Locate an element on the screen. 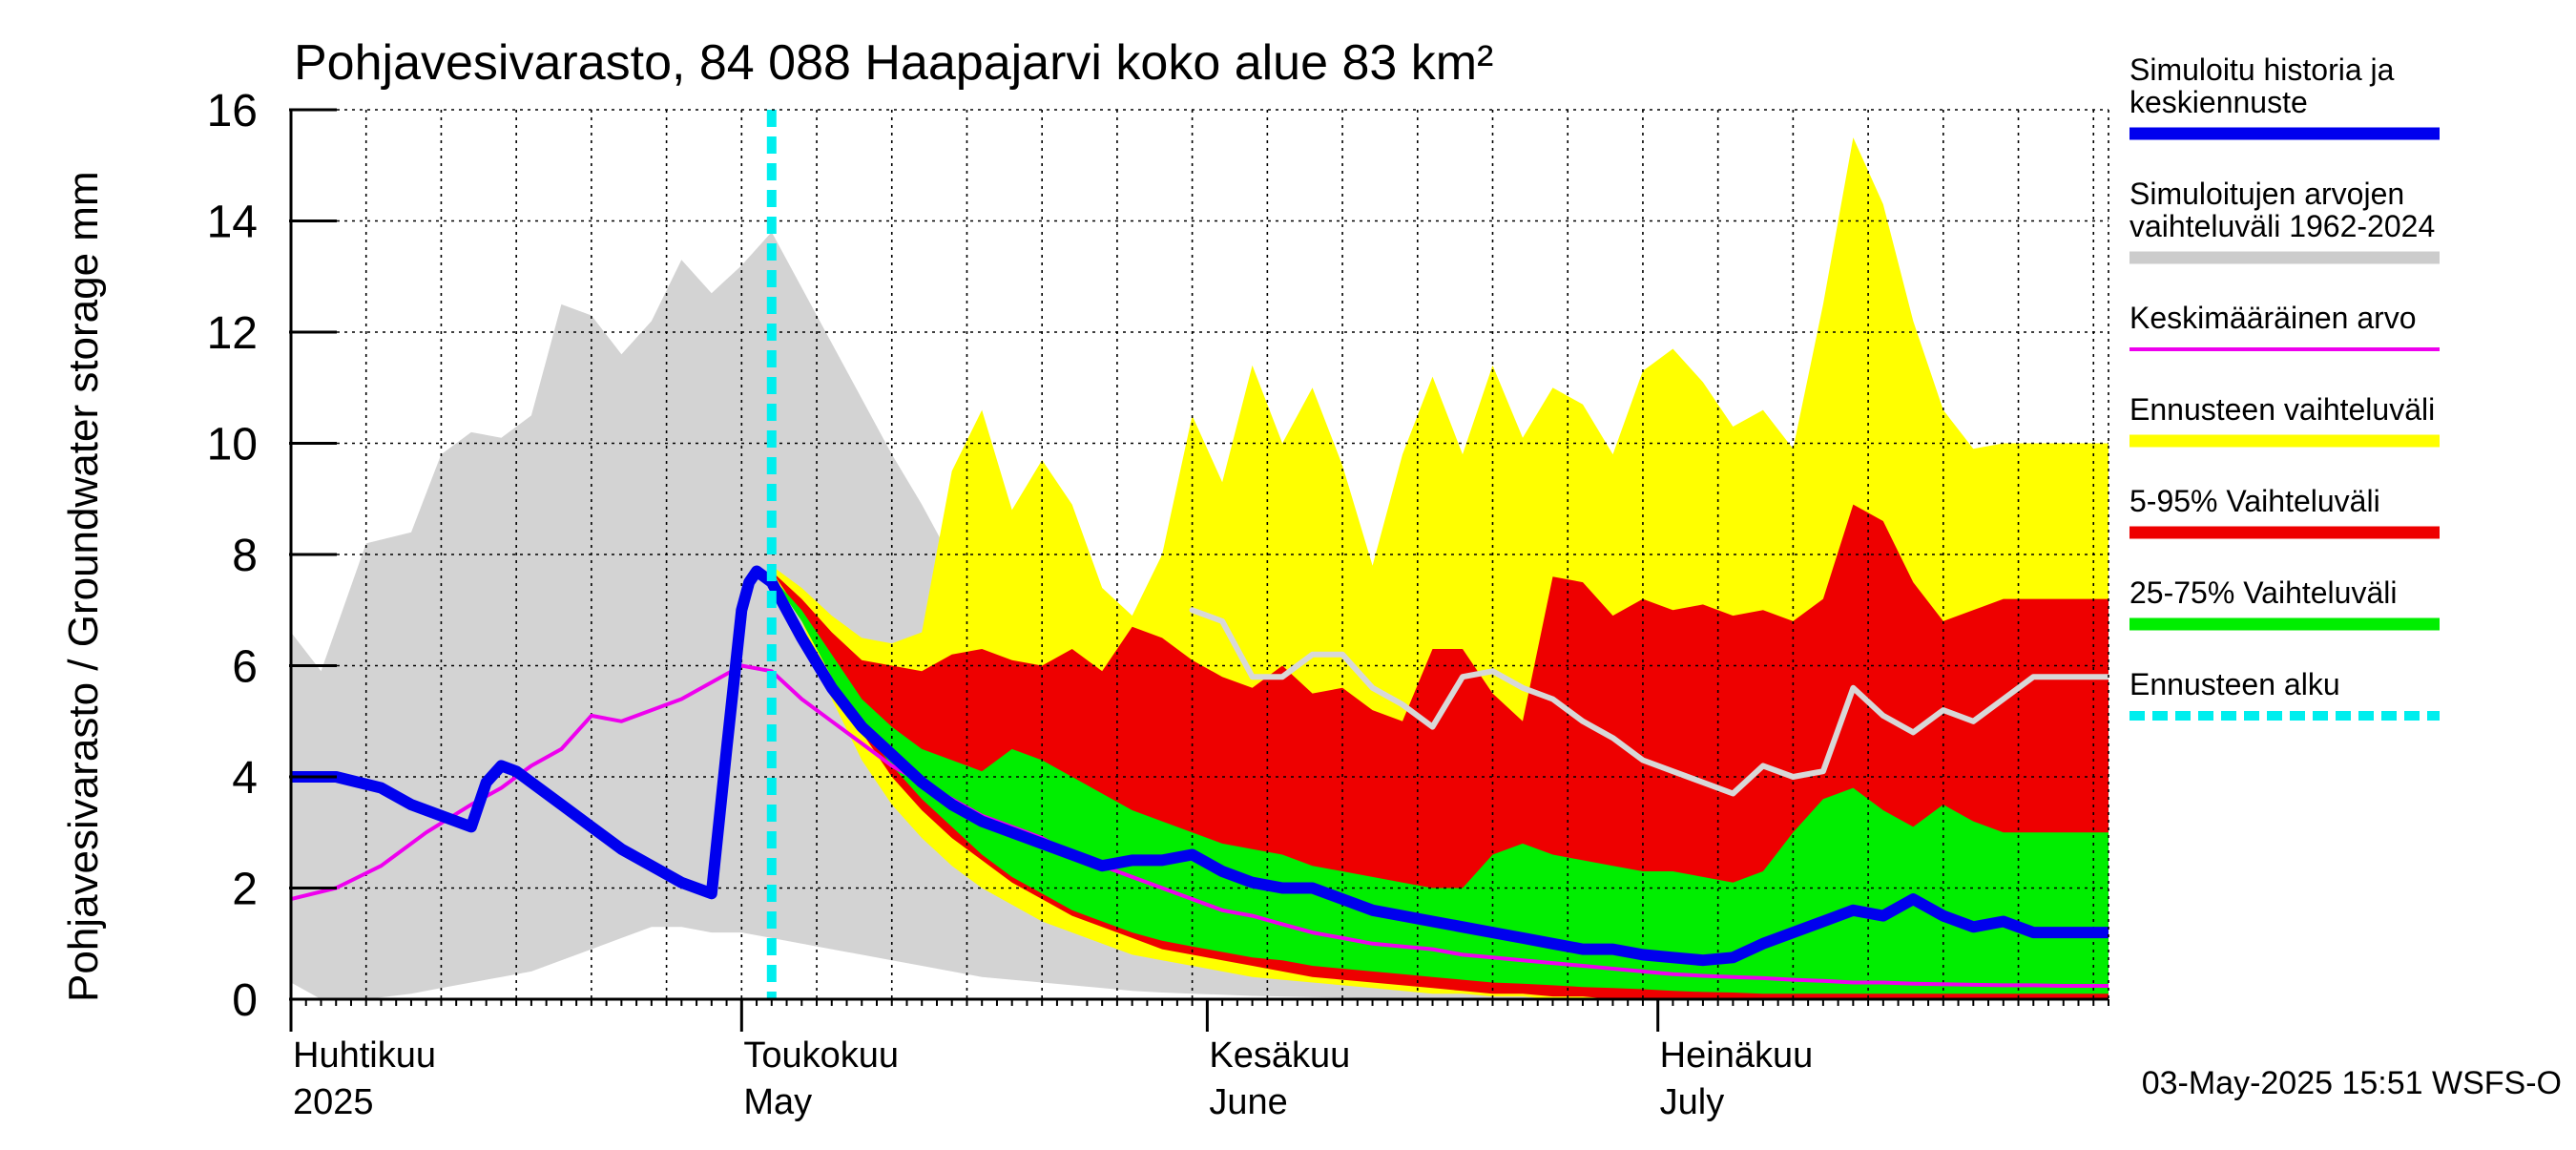 The height and width of the screenshot is (1150, 2576). chart-footer: 03-May-2025 15:51 WSFS-O is located at coordinates (2352, 1083).